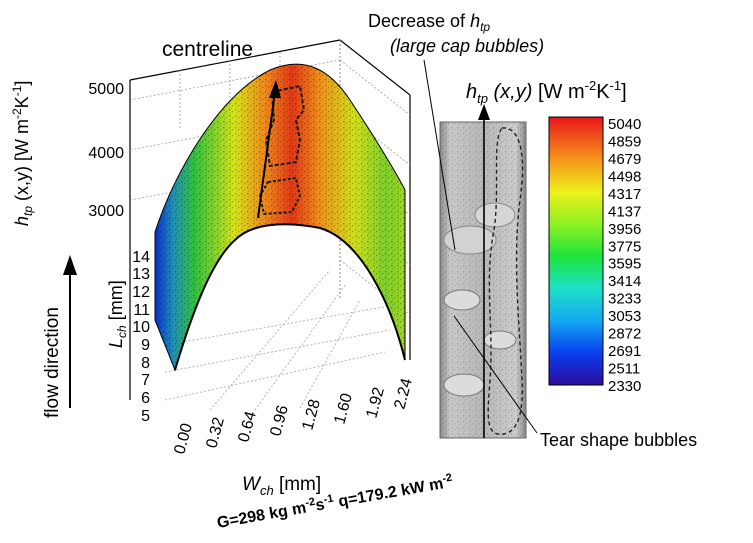  I want to click on svg-text: Decrease of htp, so click(429, 22).